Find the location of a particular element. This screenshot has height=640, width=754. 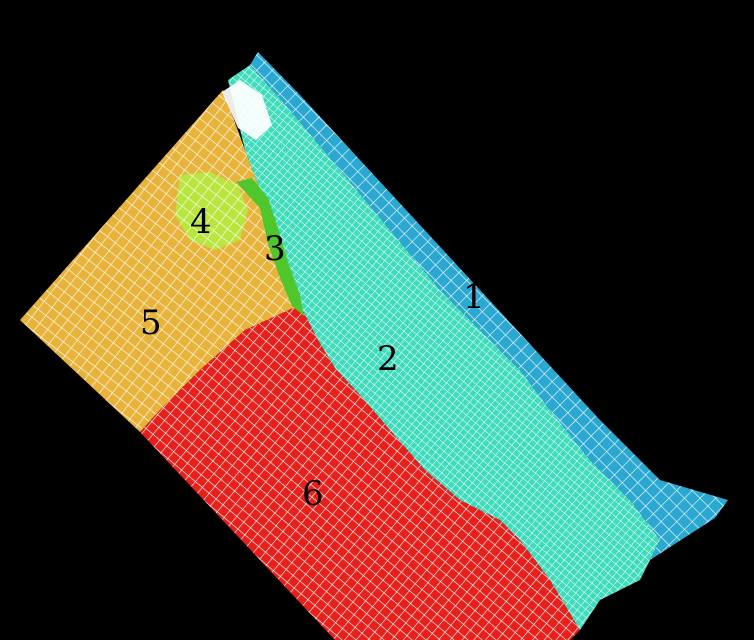

region-6-label: 6 is located at coordinates (313, 494).